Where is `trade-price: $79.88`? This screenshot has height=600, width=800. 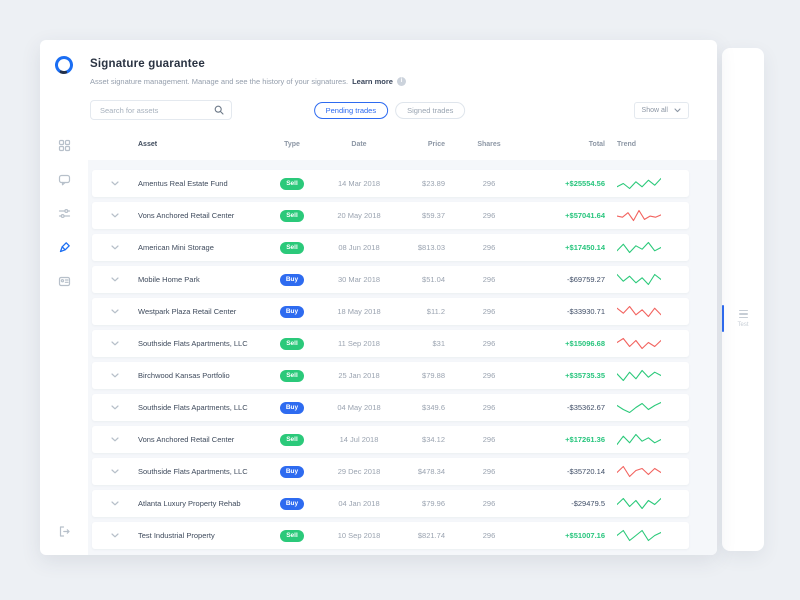 trade-price: $79.88 is located at coordinates (433, 375).